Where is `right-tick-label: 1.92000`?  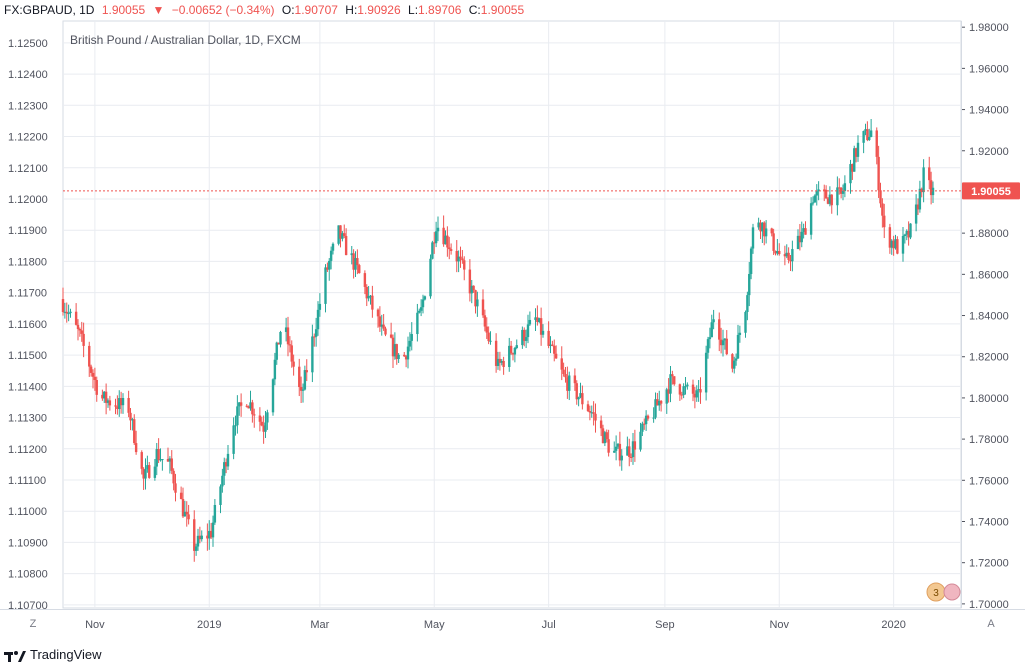 right-tick-label: 1.92000 is located at coordinates (989, 152).